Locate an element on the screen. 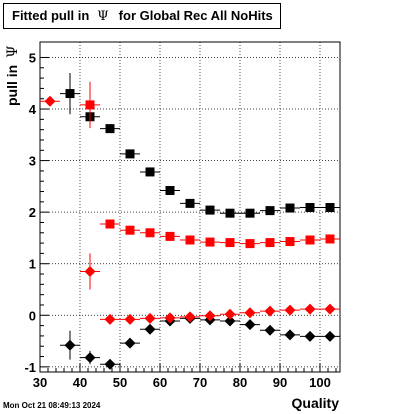 Image resolution: width=400 pixels, height=414 pixels. y-tick-label: -1 is located at coordinates (30, 367).